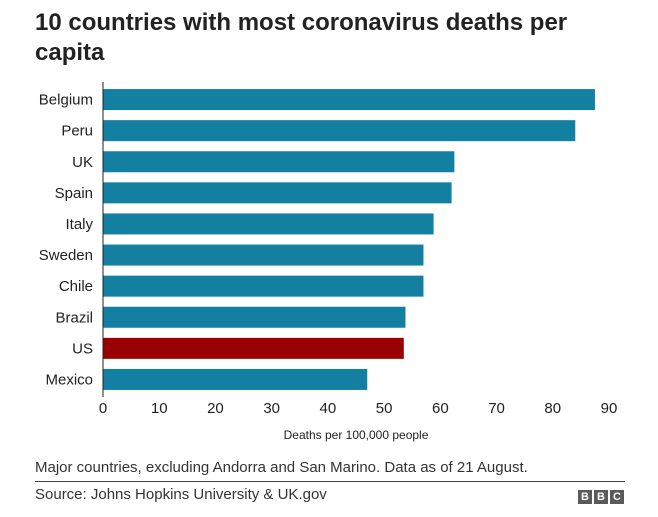 The width and height of the screenshot is (658, 517). What do you see at coordinates (271, 408) in the screenshot?
I see `x-tick-label: 30` at bounding box center [271, 408].